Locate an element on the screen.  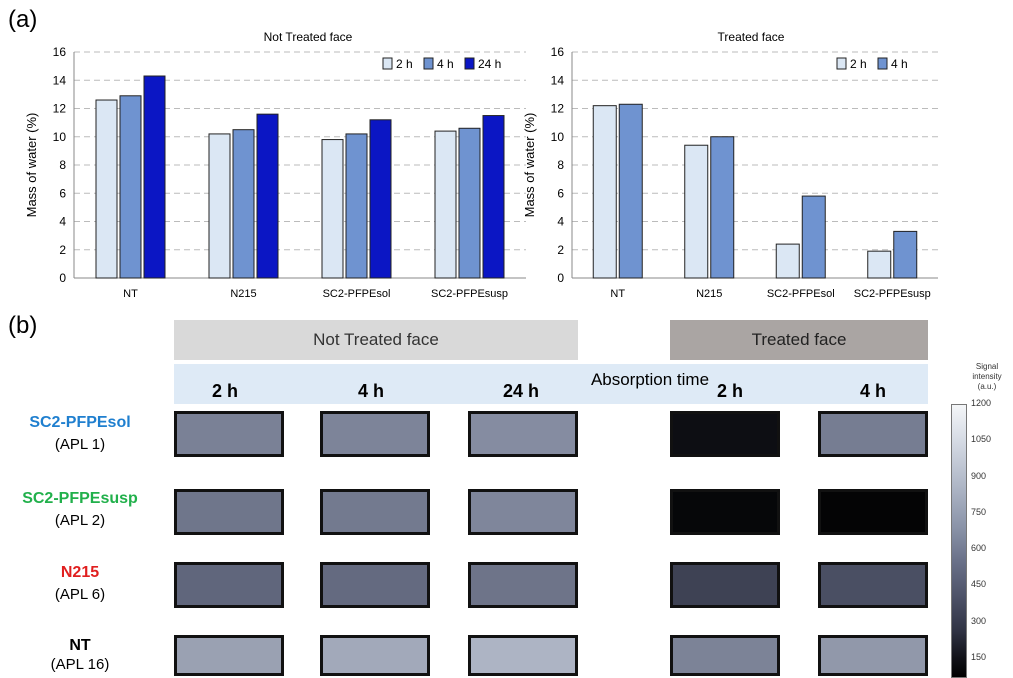
colorbar-tick-label: 1050 is located at coordinates (981, 439).